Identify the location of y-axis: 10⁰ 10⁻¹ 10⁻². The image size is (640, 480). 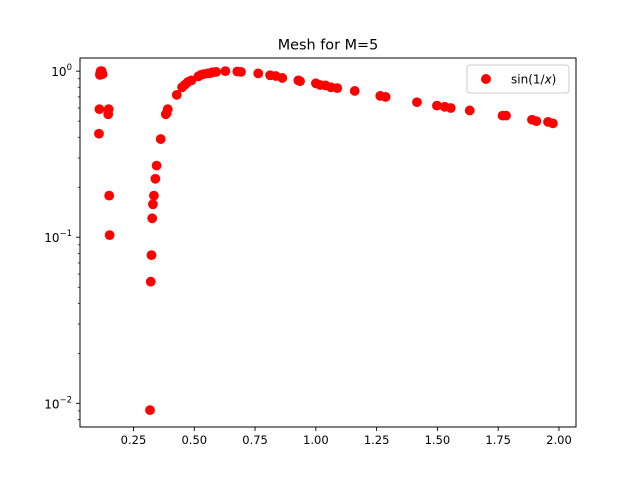
(62, 241).